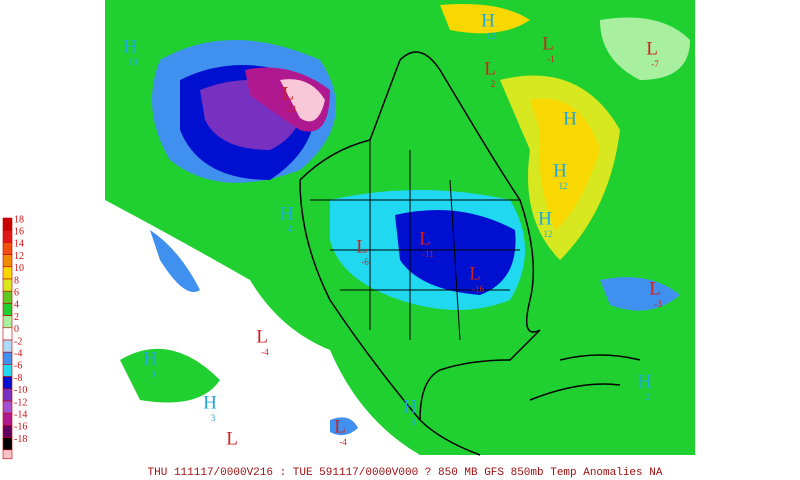 The height and width of the screenshot is (480, 800). I want to click on center-value: -7, so click(655, 64).